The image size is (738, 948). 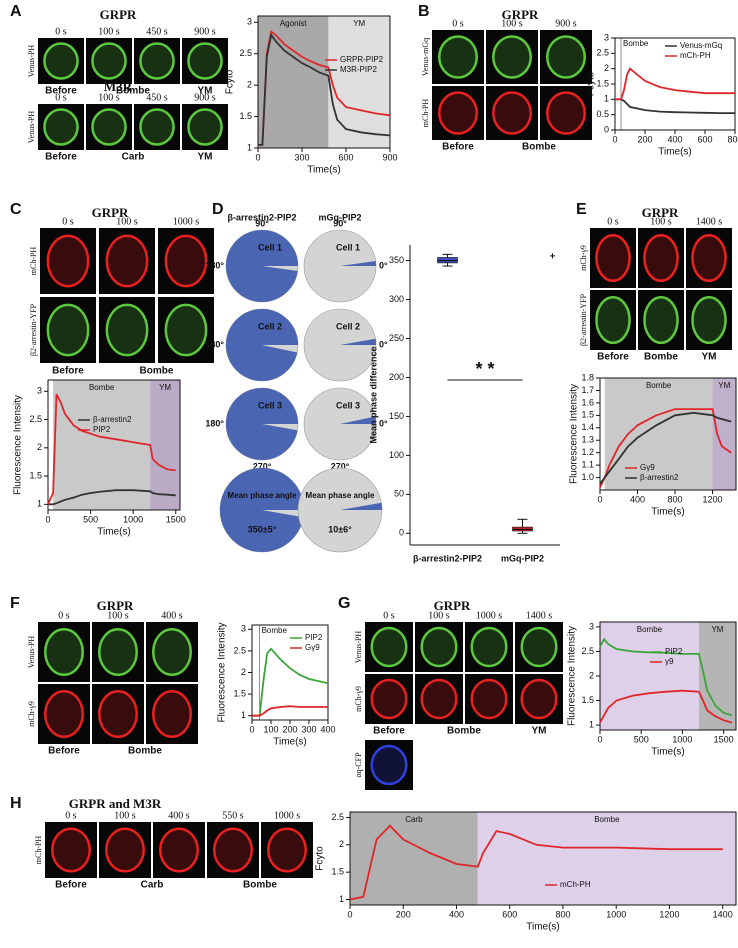 What do you see at coordinates (713, 499) in the screenshot?
I see `x-tick-label: 1200` at bounding box center [713, 499].